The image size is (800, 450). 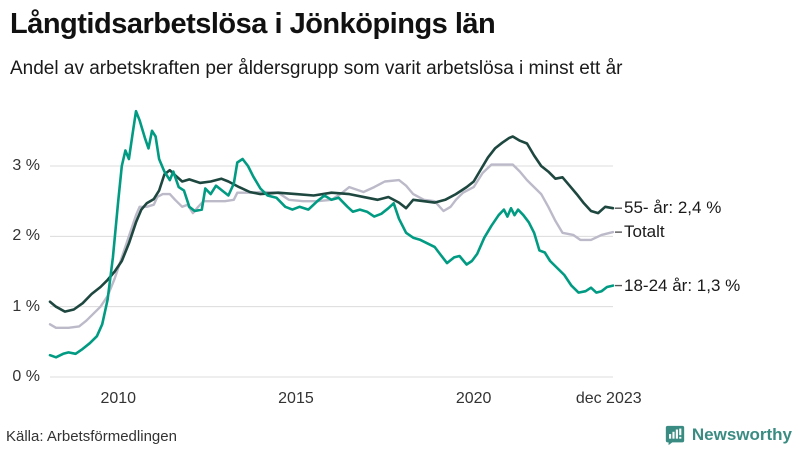 What do you see at coordinates (91, 436) in the screenshot?
I see `source-note: Källa: Arbetsförmedlingen` at bounding box center [91, 436].